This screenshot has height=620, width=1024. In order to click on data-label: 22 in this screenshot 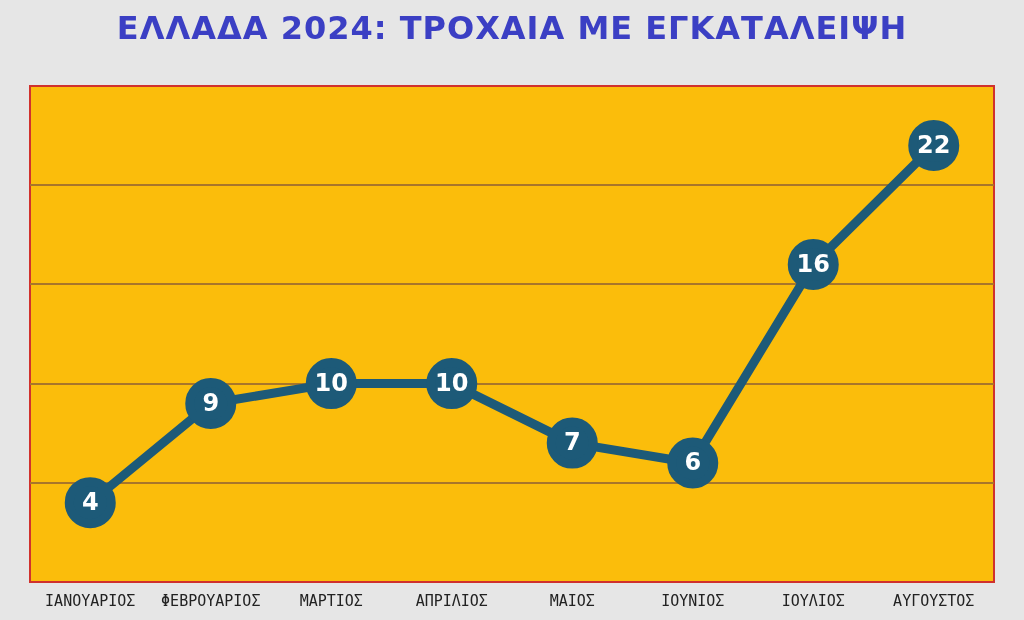, I will do `click(934, 144)`.